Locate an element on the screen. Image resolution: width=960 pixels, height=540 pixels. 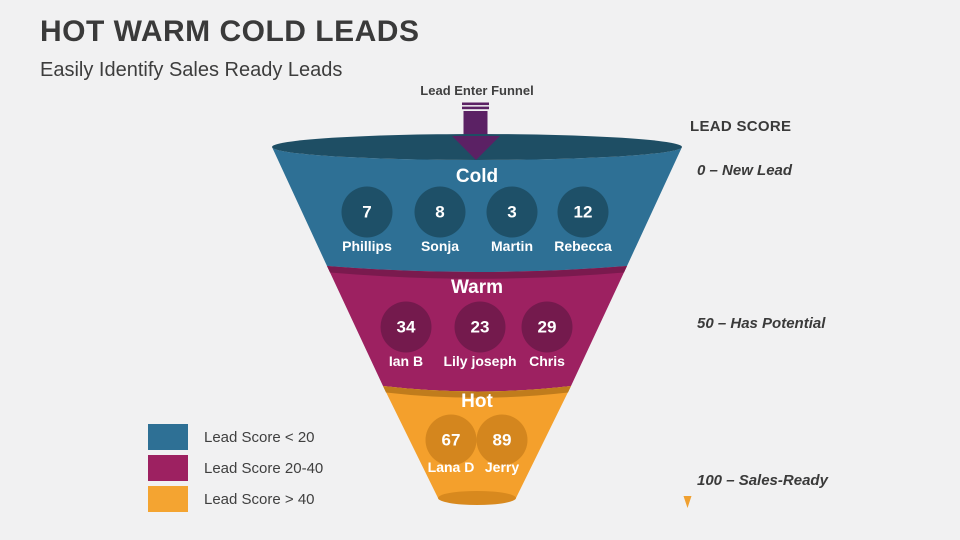
legend-label: Lead Score 20-40 is located at coordinates (264, 468).